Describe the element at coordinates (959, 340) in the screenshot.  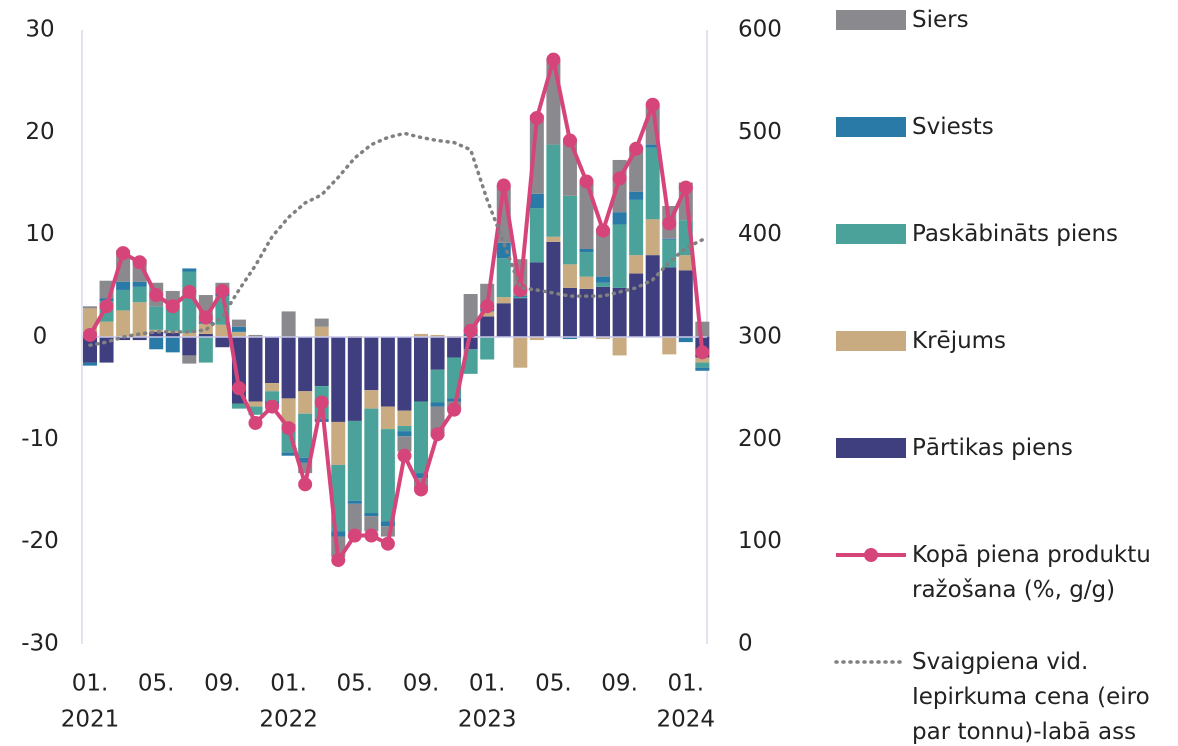
I see `legend-label: Krējums` at that location.